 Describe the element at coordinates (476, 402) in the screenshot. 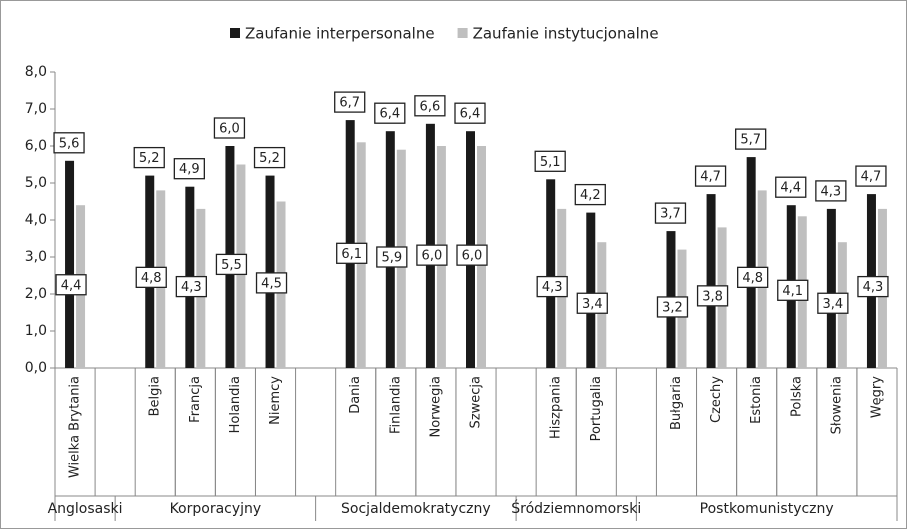

I see `x-tick-label: Szwecja` at that location.